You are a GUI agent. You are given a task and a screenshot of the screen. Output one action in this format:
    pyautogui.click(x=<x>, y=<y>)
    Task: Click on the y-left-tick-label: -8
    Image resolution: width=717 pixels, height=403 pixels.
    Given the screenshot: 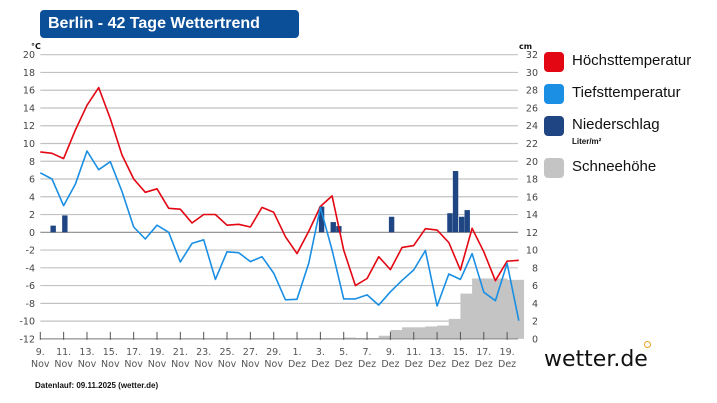 What is the action you would take?
    pyautogui.click(x=30, y=304)
    